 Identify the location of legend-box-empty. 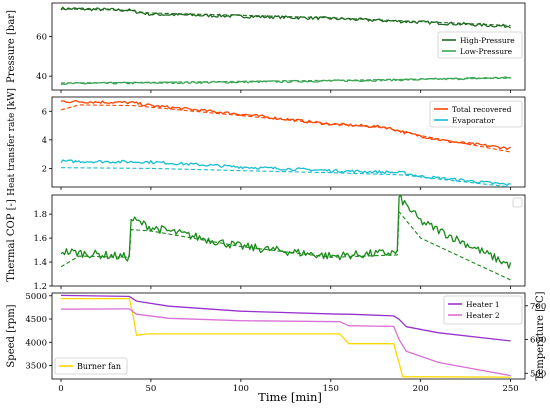
(517, 202).